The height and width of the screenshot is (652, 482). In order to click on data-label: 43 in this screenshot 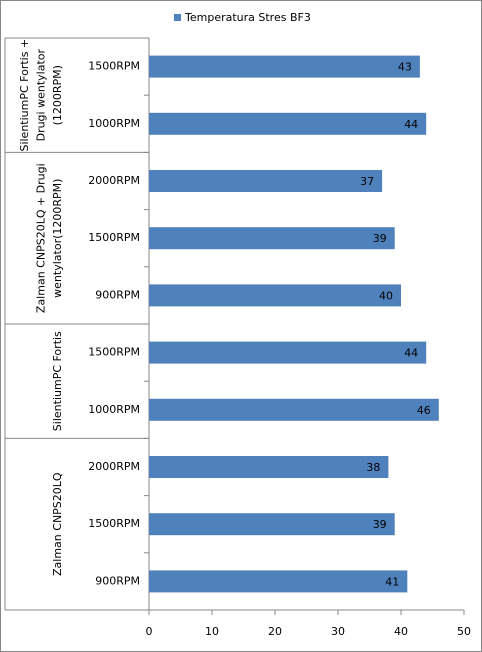, I will do `click(405, 67)`.